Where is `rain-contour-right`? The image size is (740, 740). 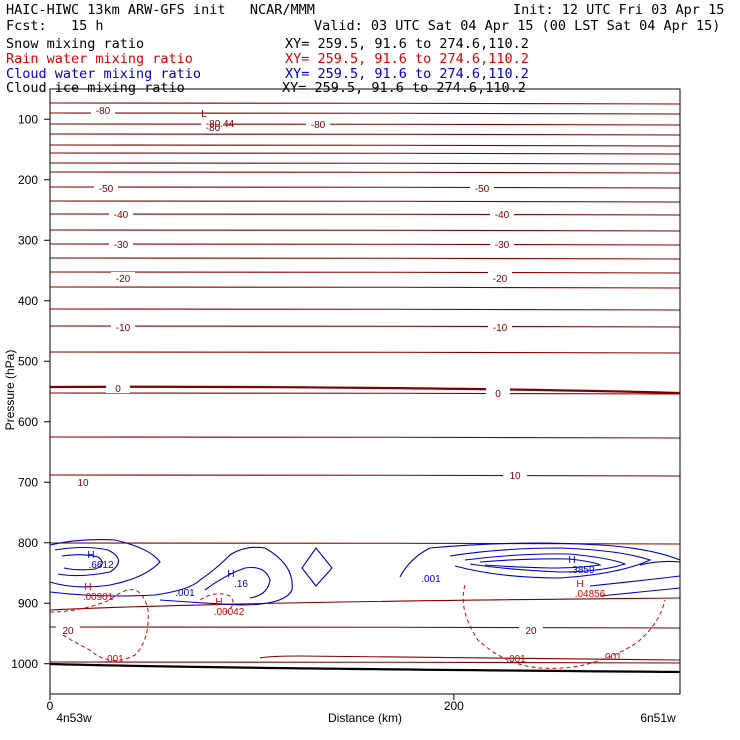 rain-contour-right is located at coordinates (564, 626).